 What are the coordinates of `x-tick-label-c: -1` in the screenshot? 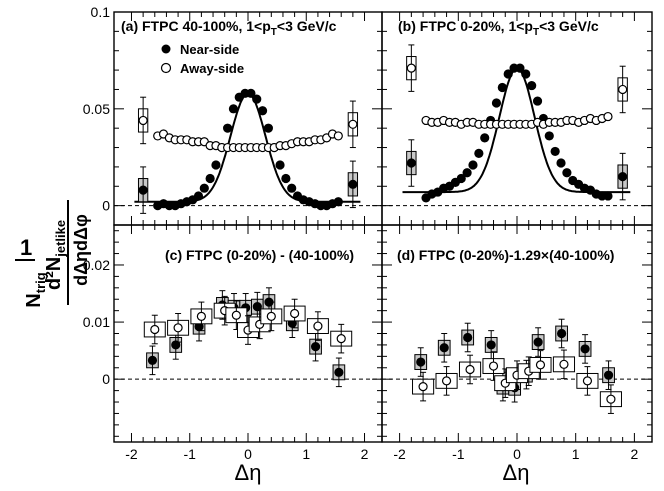 It's located at (190, 454).